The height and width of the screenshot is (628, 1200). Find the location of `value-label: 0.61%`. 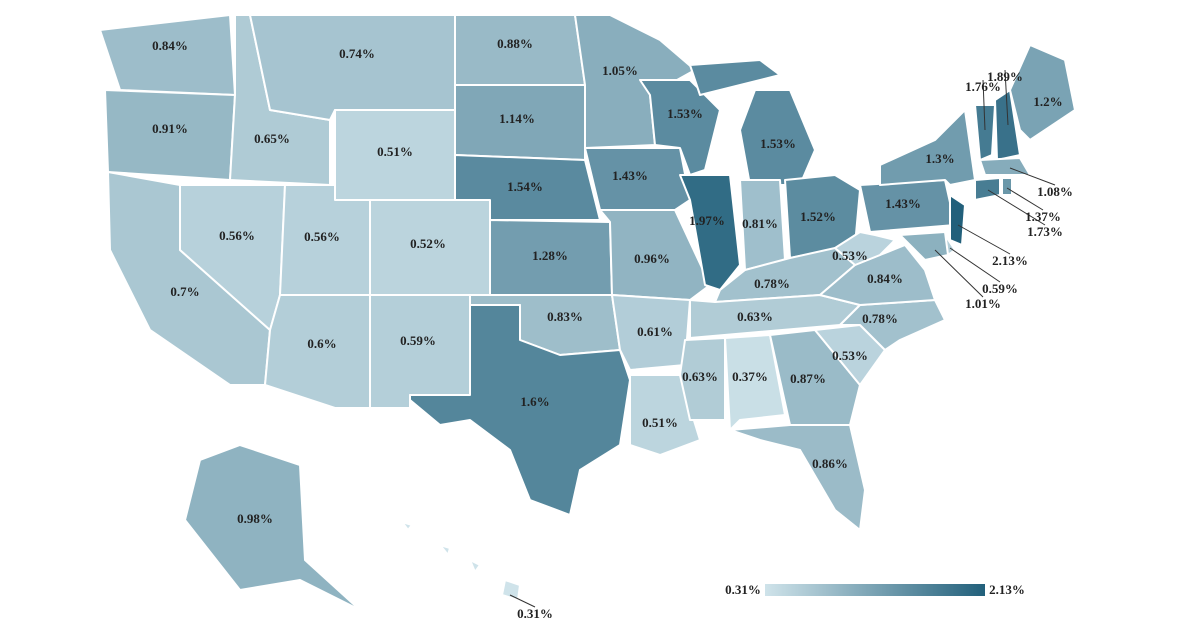

value-label: 0.61% is located at coordinates (655, 331).